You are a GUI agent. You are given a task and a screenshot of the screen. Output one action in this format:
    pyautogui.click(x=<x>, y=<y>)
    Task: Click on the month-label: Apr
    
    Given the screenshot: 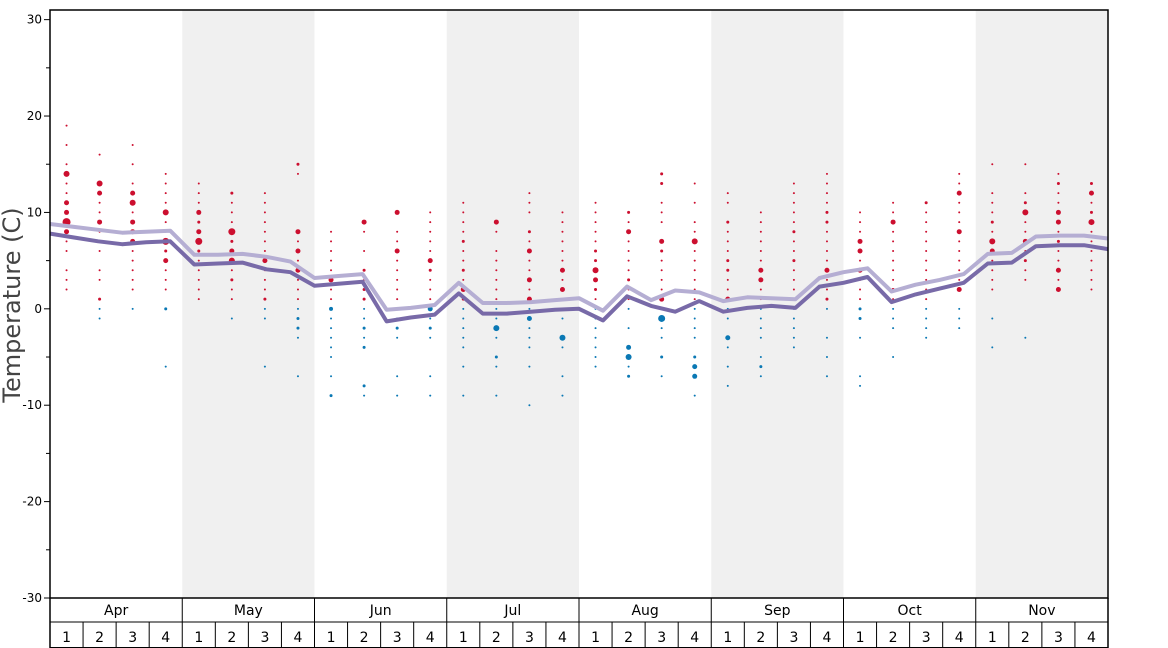 What is the action you would take?
    pyautogui.click(x=116, y=611)
    